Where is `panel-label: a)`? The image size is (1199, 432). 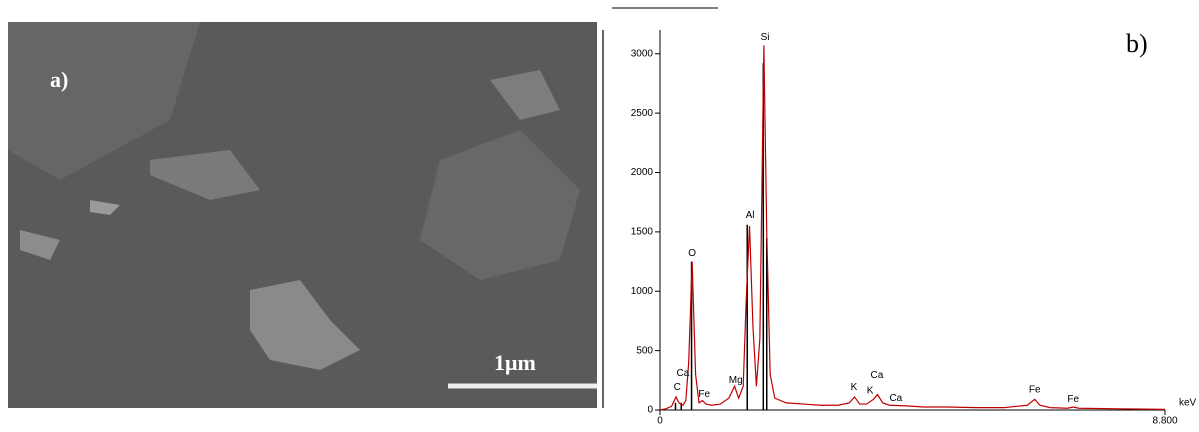 panel-label: a) is located at coordinates (59, 79).